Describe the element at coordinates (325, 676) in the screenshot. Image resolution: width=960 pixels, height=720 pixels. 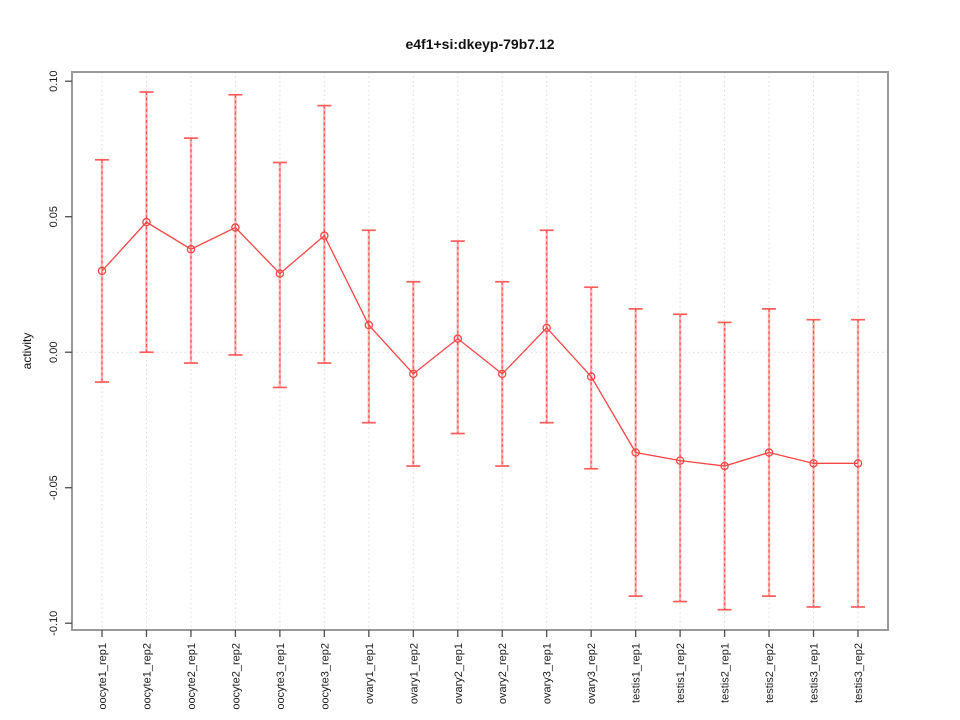
I see `x-tick-label: oocyte3_rep2` at that location.